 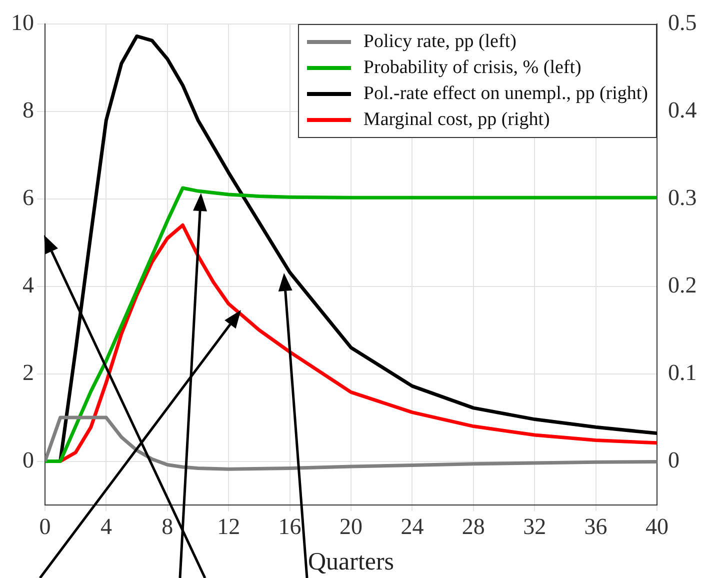 What do you see at coordinates (682, 23) in the screenshot?
I see `y2-tick-label: 0.5` at bounding box center [682, 23].